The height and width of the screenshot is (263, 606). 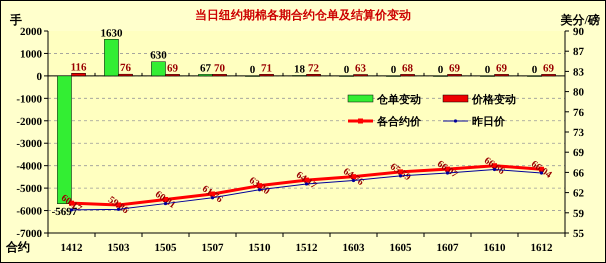 What do you see at coordinates (408, 68) in the screenshot?
I see `data-label: 68` at bounding box center [408, 68].